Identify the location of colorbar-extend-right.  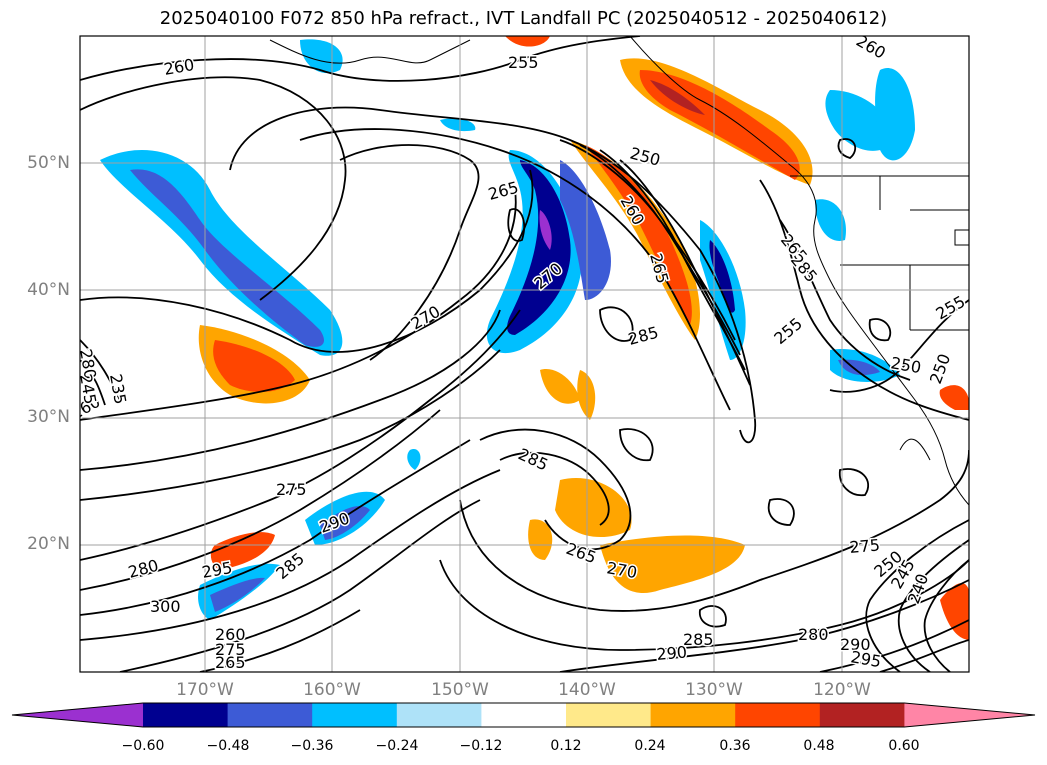
(969, 715).